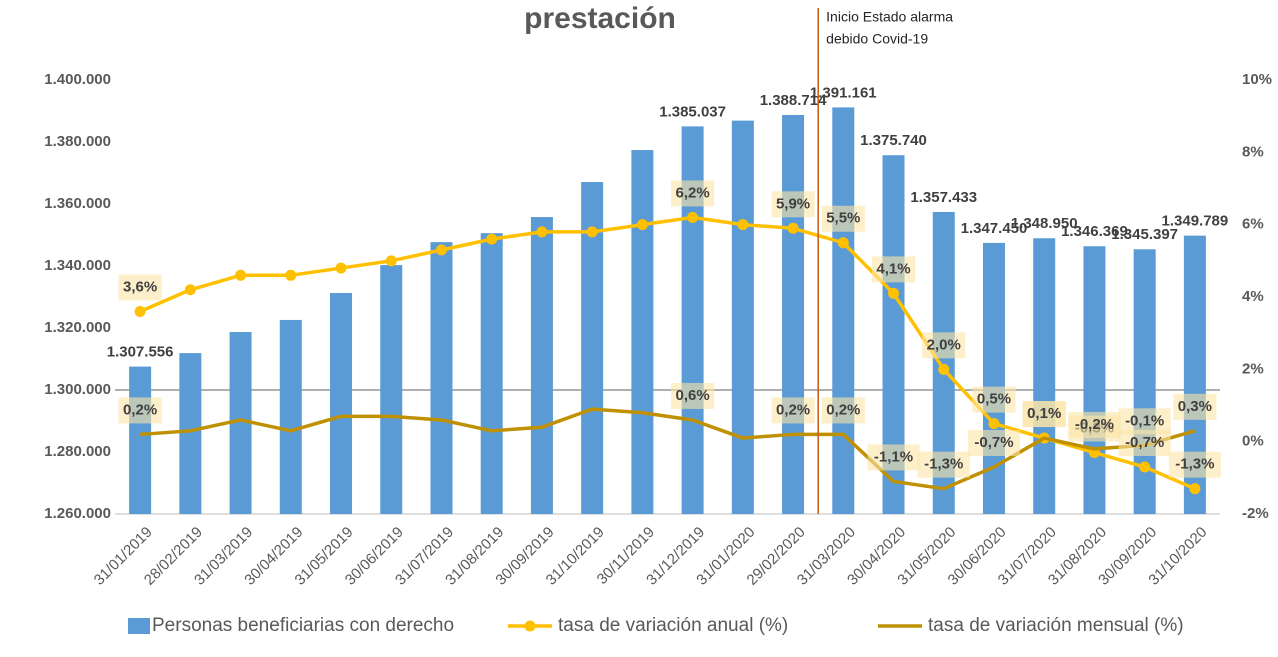 The width and height of the screenshot is (1278, 657). I want to click on y2-tick-label: 10%, so click(1257, 79).